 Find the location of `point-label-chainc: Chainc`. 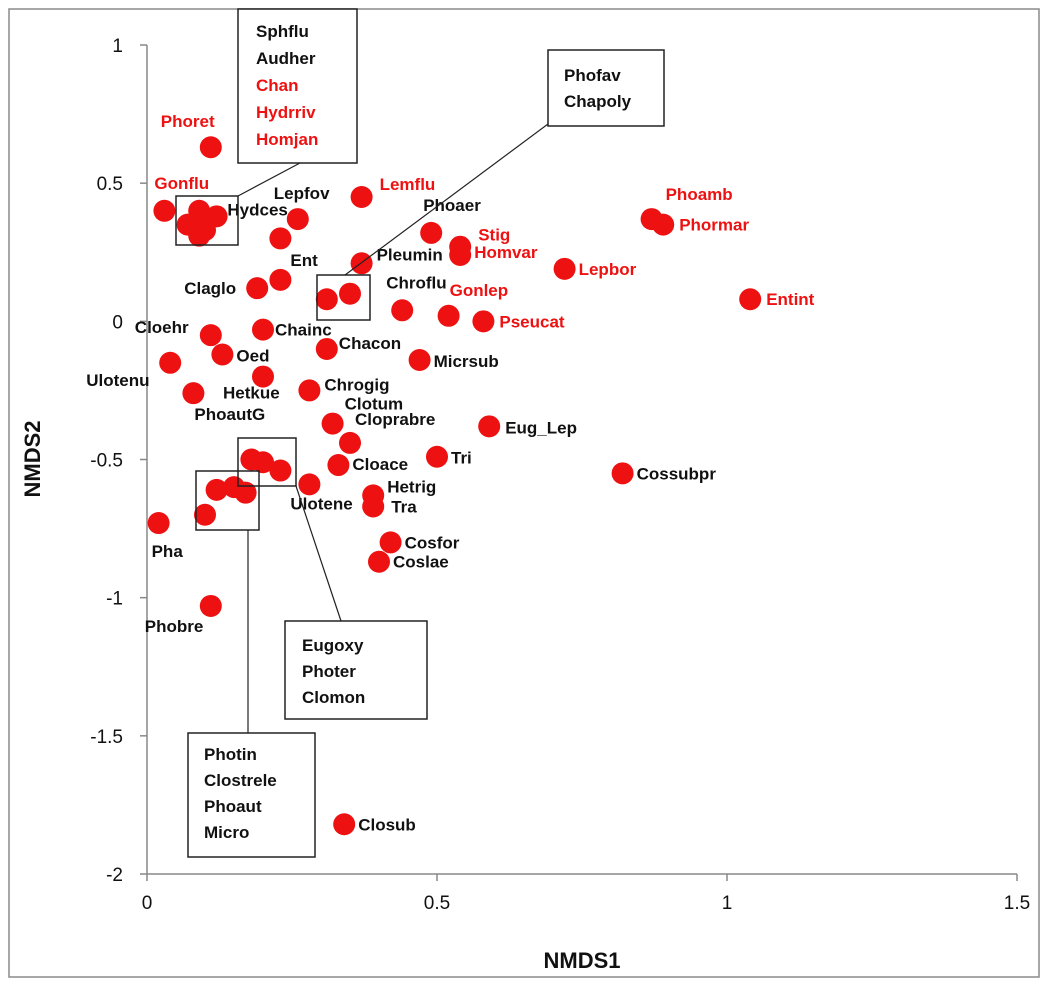

point-label-chainc: Chainc is located at coordinates (303, 330).